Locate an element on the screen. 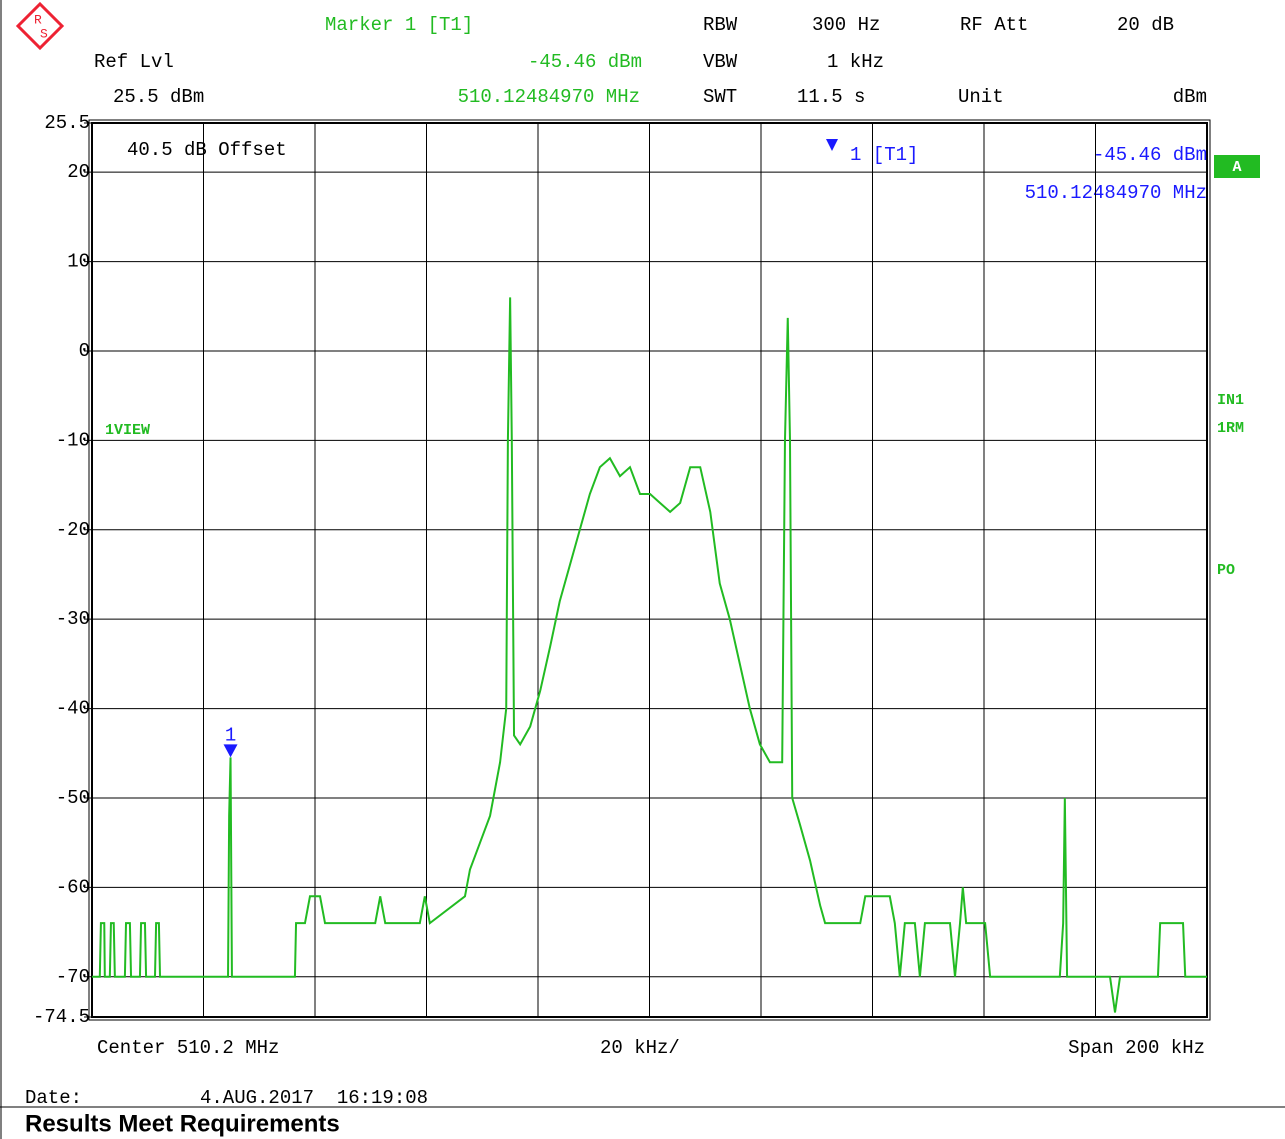 The height and width of the screenshot is (1139, 1285). date-label: Date: is located at coordinates (53, 1098).